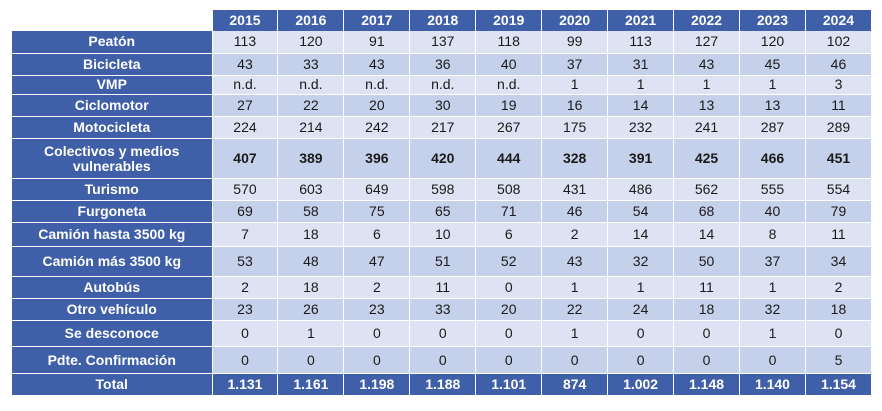 The width and height of the screenshot is (882, 411). Describe the element at coordinates (311, 20) in the screenshot. I see `year-header: 2016` at that location.